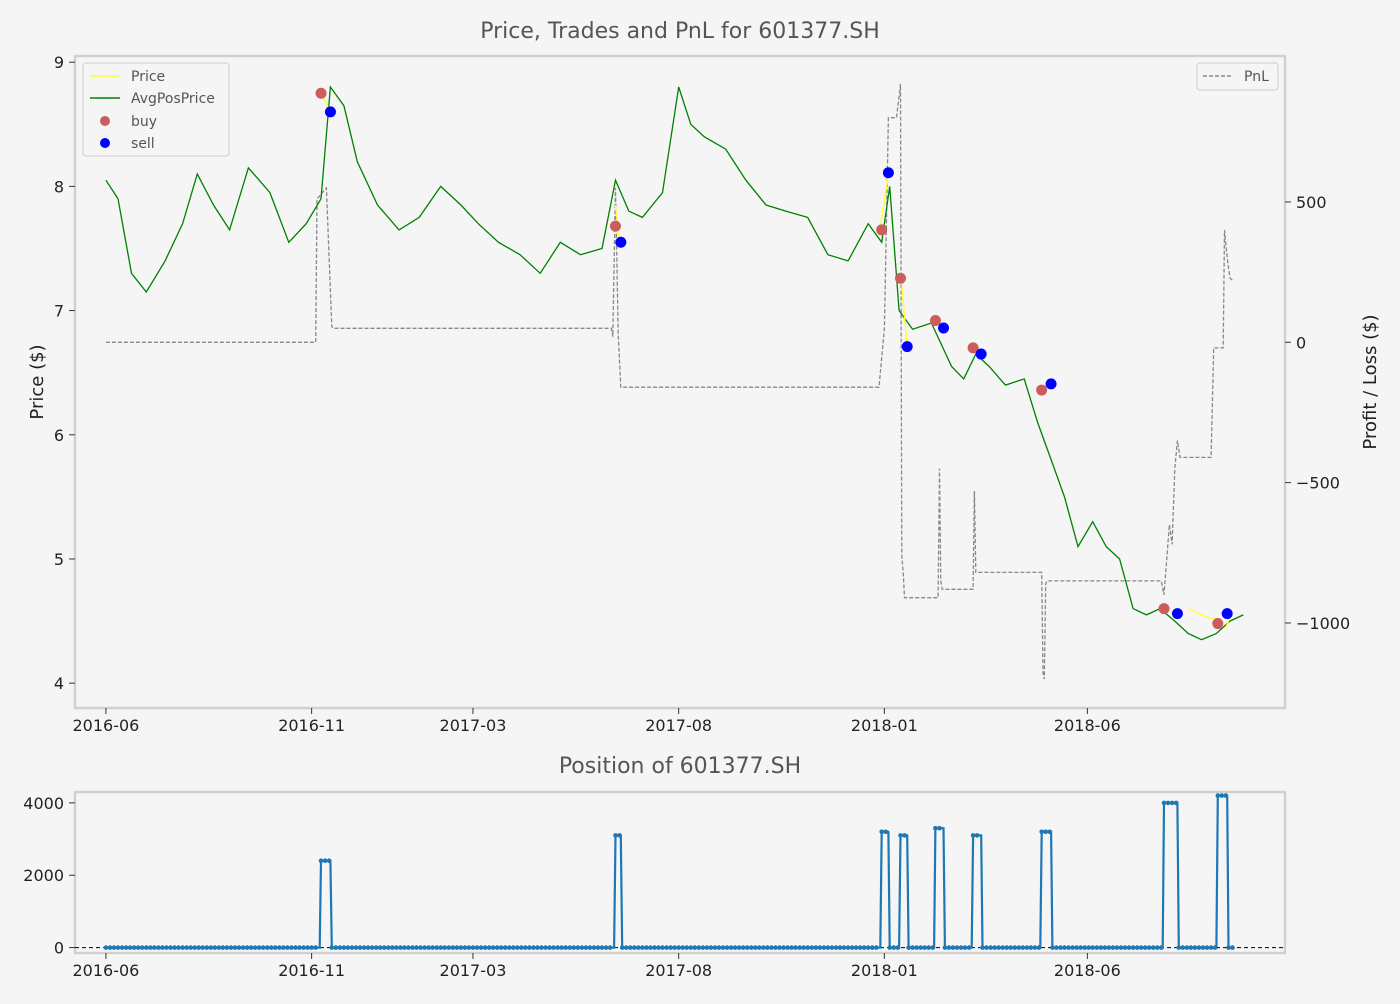  Describe the element at coordinates (1202, 614) in the screenshot. I see `price-line-segment` at that location.